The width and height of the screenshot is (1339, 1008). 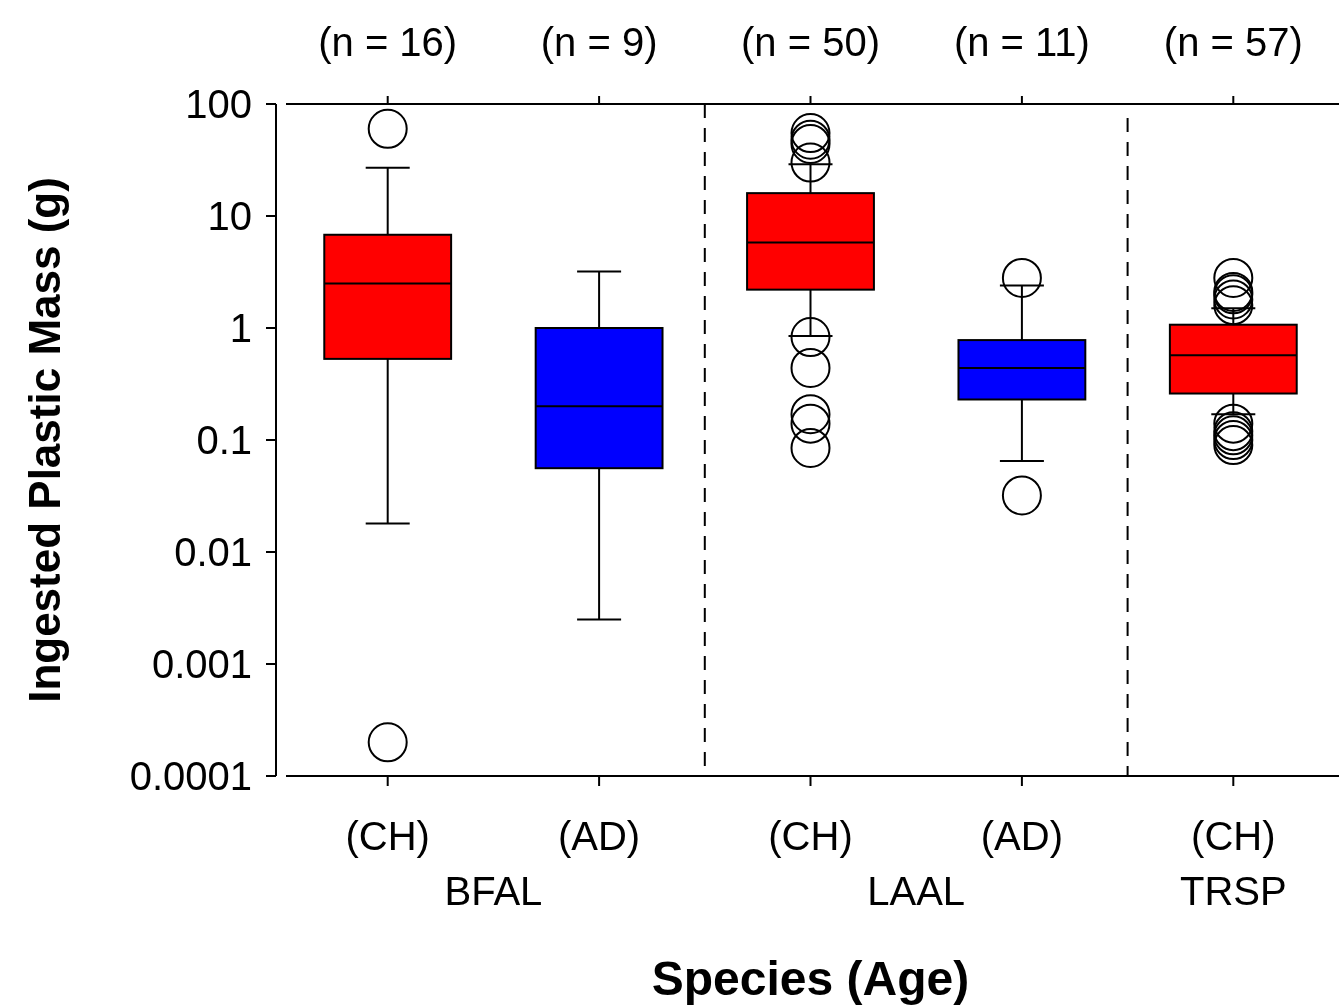 I want to click on text: (n = 11), so click(x=1021, y=42).